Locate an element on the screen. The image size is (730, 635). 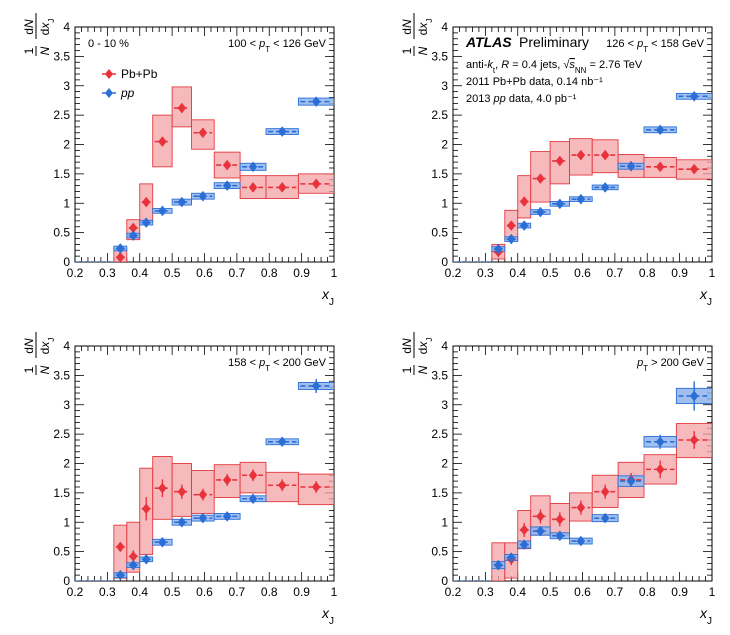
legend: Pb+Pb pp is located at coordinates (130, 83).